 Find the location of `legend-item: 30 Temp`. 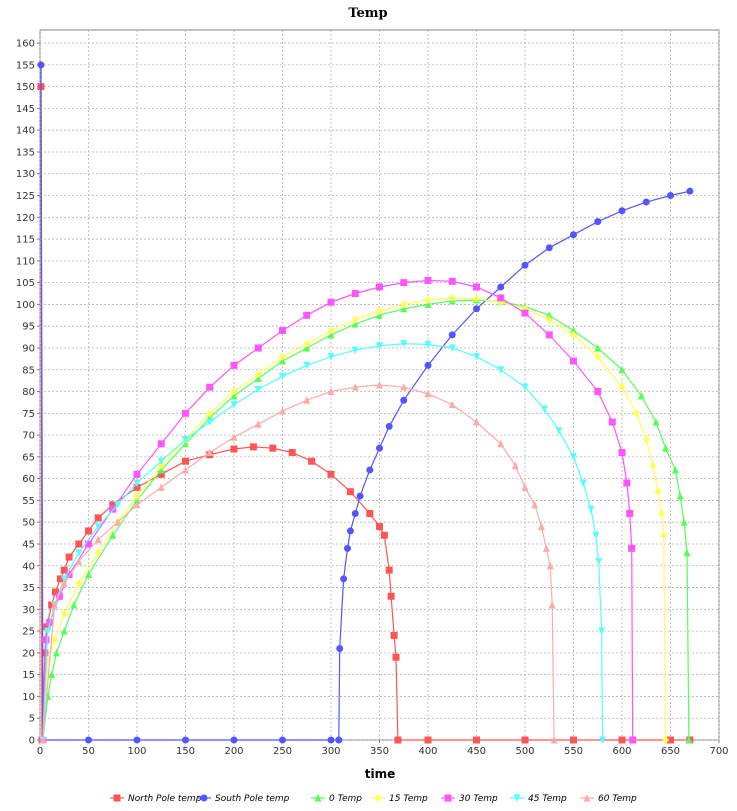

legend-item: 30 Temp is located at coordinates (469, 799).